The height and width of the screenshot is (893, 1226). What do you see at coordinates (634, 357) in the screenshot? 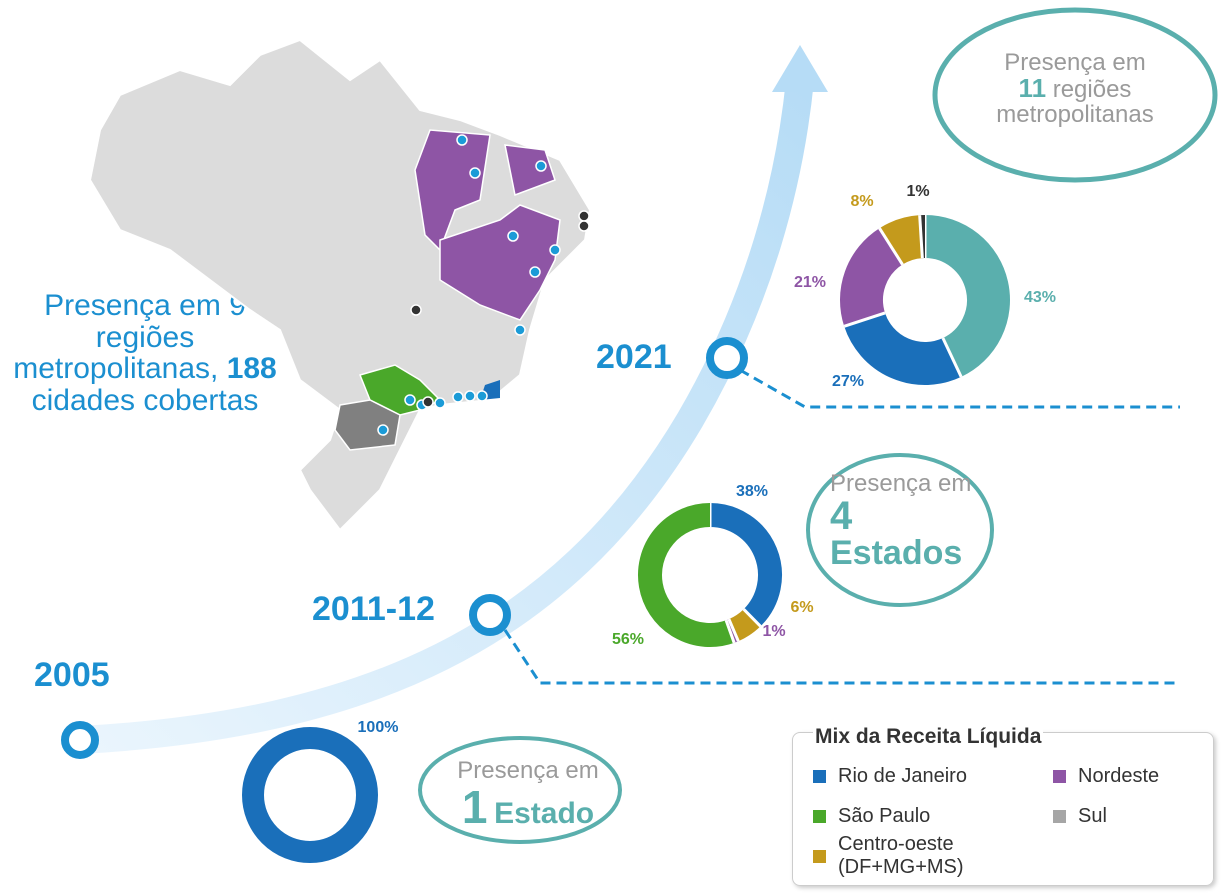
I see `year-label: 2021` at bounding box center [634, 357].